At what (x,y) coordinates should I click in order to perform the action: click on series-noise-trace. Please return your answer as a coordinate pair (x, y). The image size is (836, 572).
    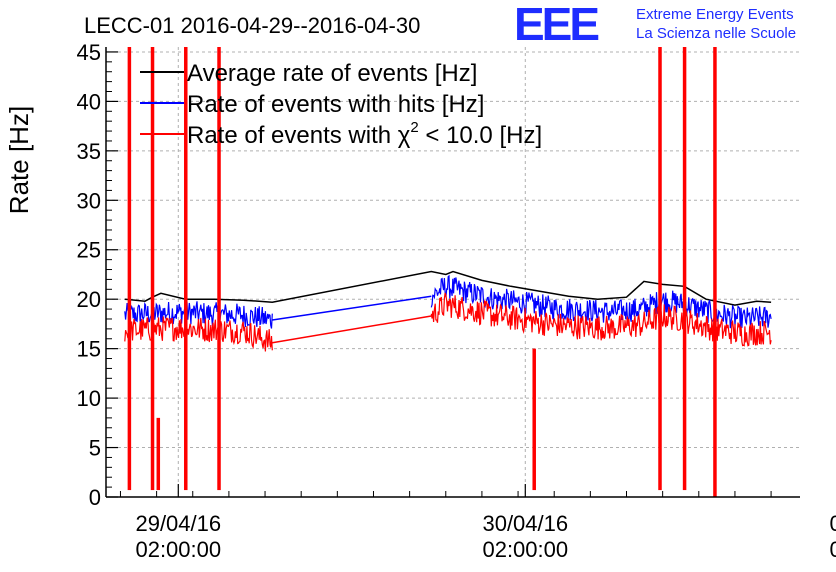
    Looking at the image, I should click on (448, 322).